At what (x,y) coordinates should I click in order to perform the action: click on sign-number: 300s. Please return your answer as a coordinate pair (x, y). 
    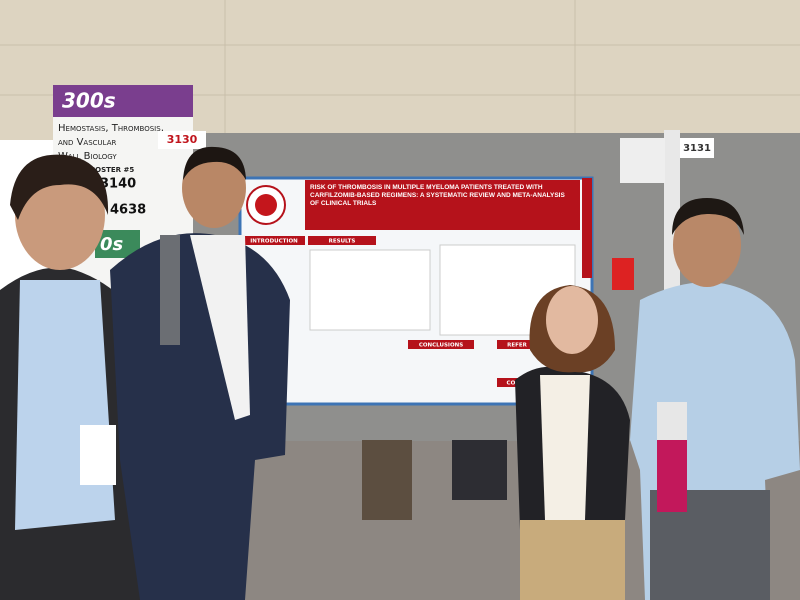
    Looking at the image, I should click on (89, 101).